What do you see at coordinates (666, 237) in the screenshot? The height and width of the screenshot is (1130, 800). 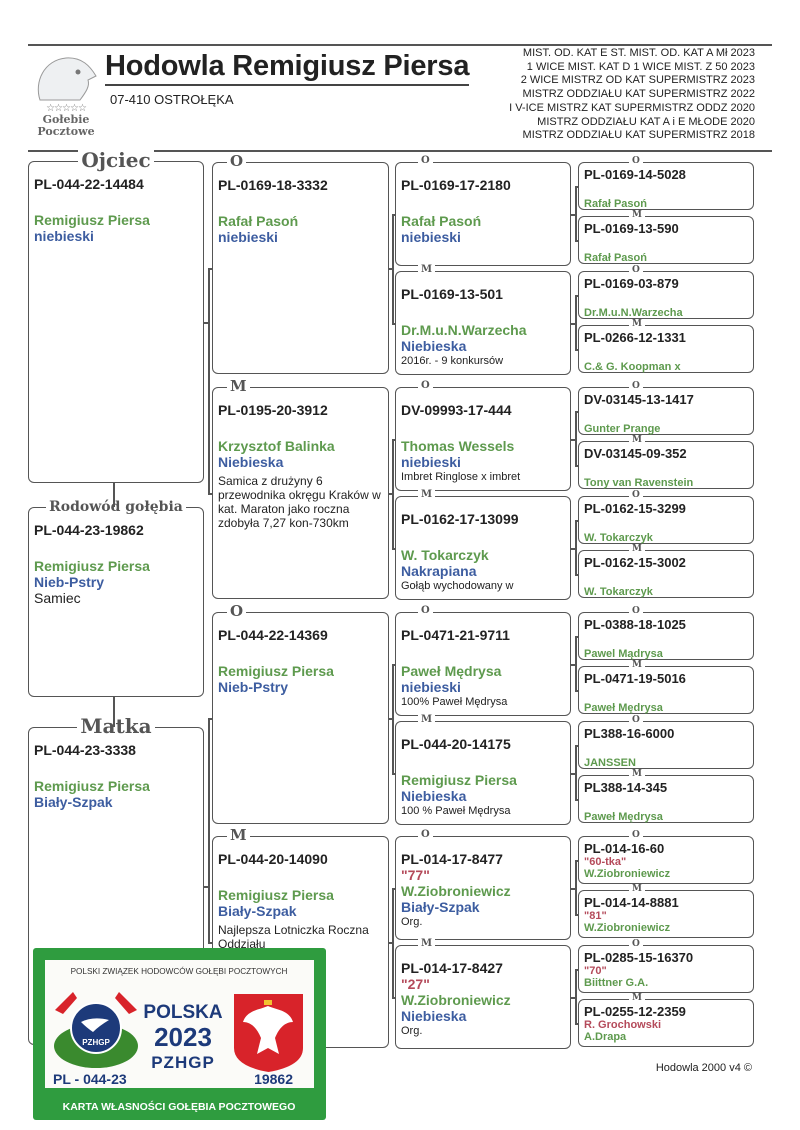 I see `pedigree-box: M PL-0169-13-590 Rafał Pasoń` at bounding box center [666, 237].